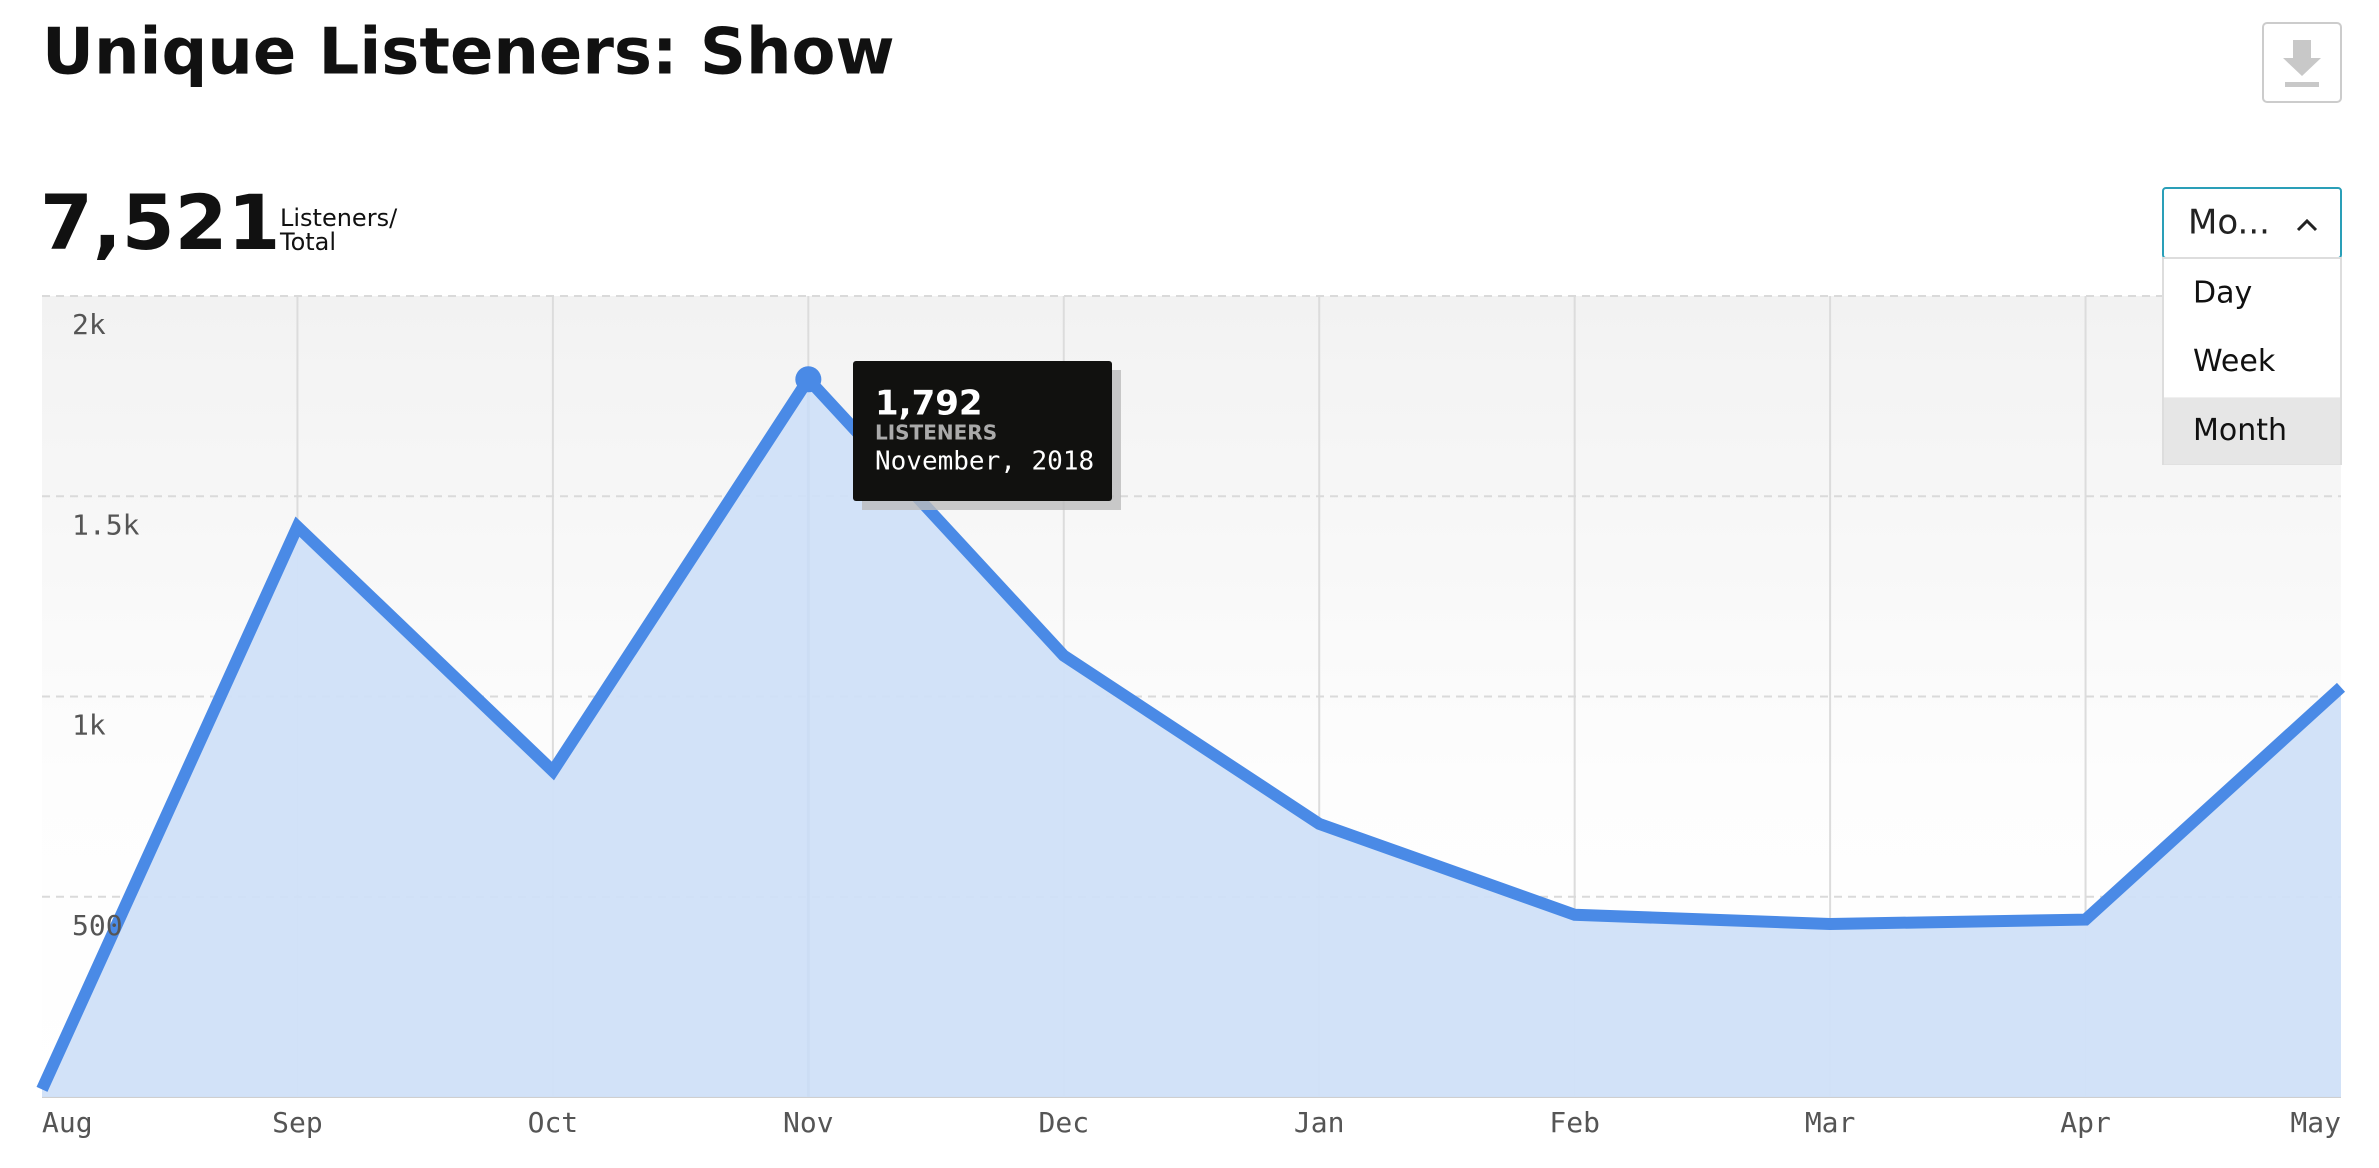 The image size is (2379, 1168). I want to click on x-tick-label: May, so click(2315, 1122).